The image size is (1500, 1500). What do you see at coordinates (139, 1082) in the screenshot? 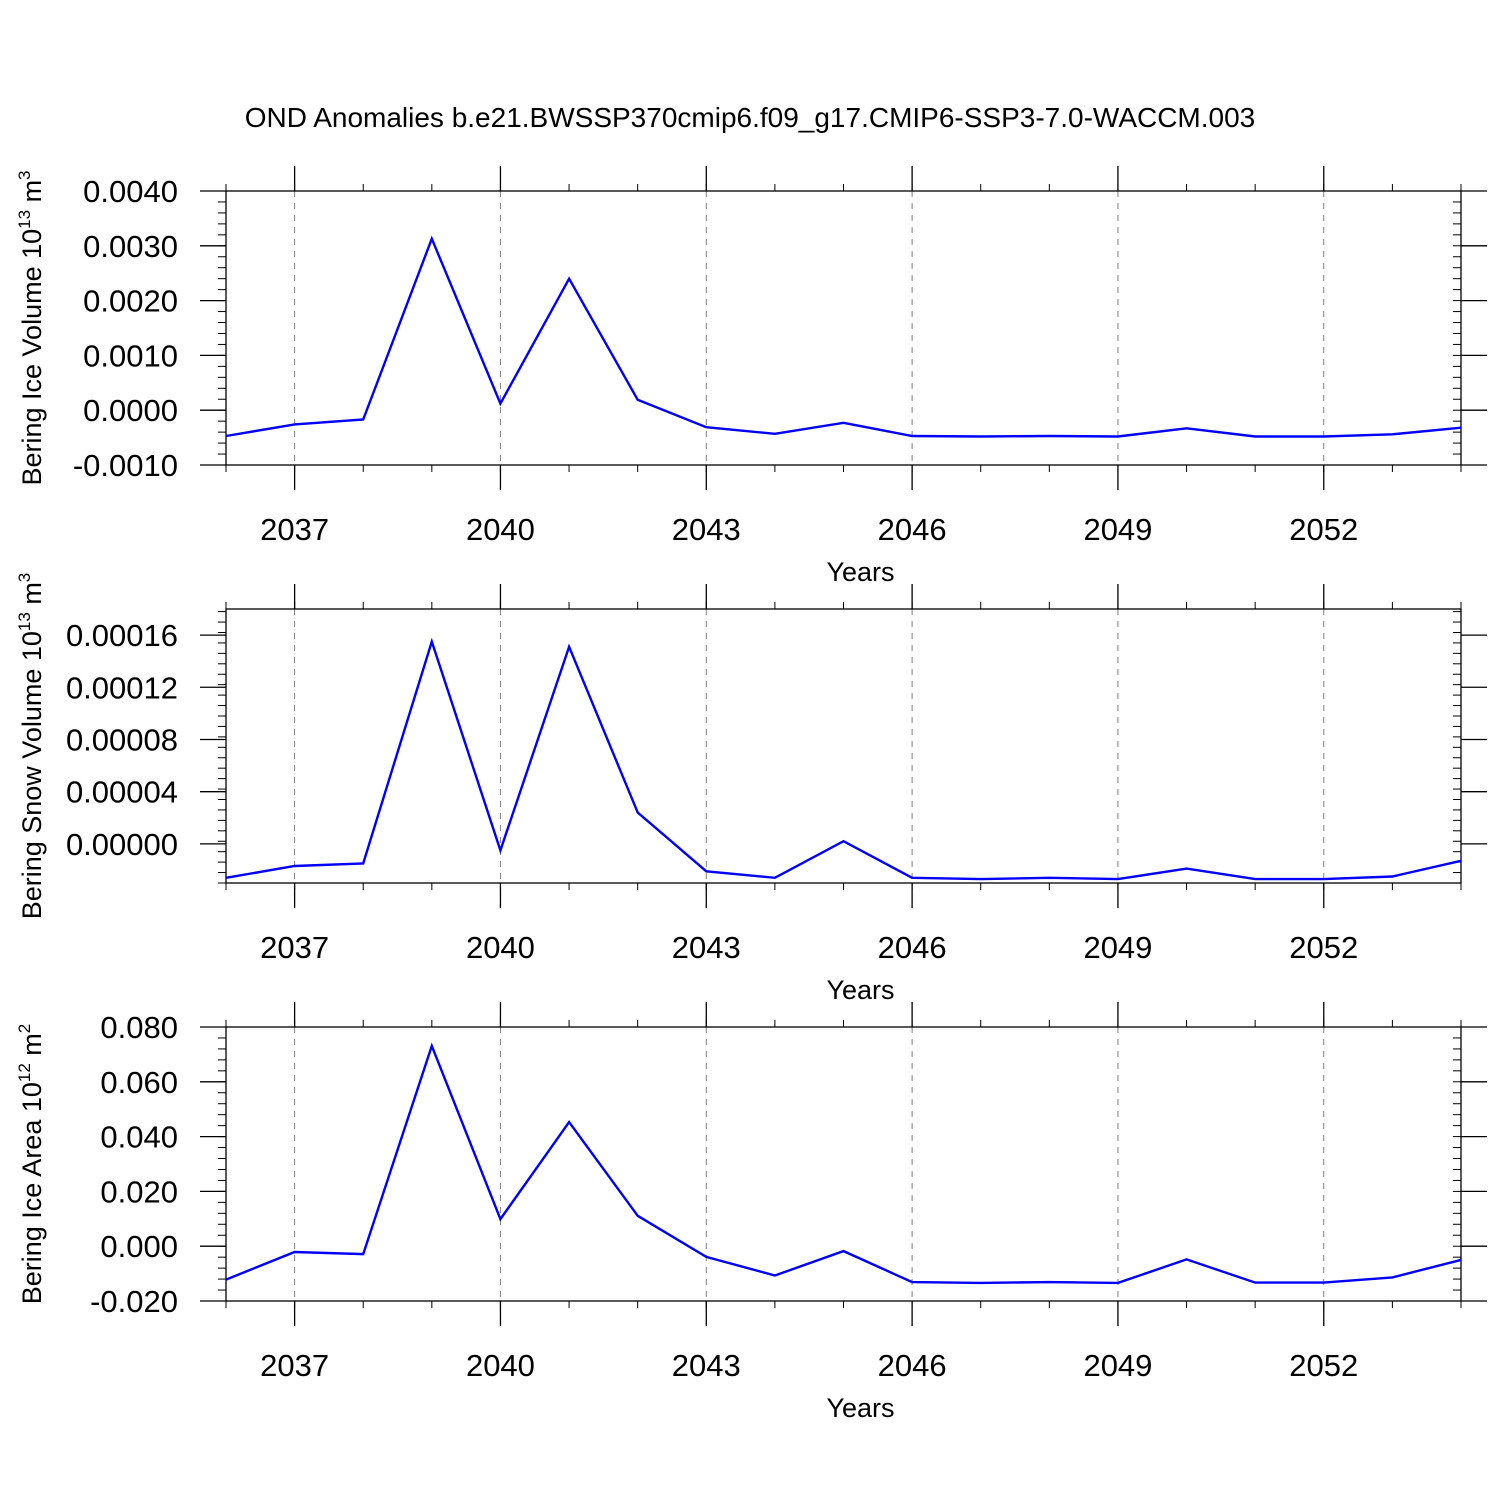
I see `y-tick-label: 0.060` at bounding box center [139, 1082].